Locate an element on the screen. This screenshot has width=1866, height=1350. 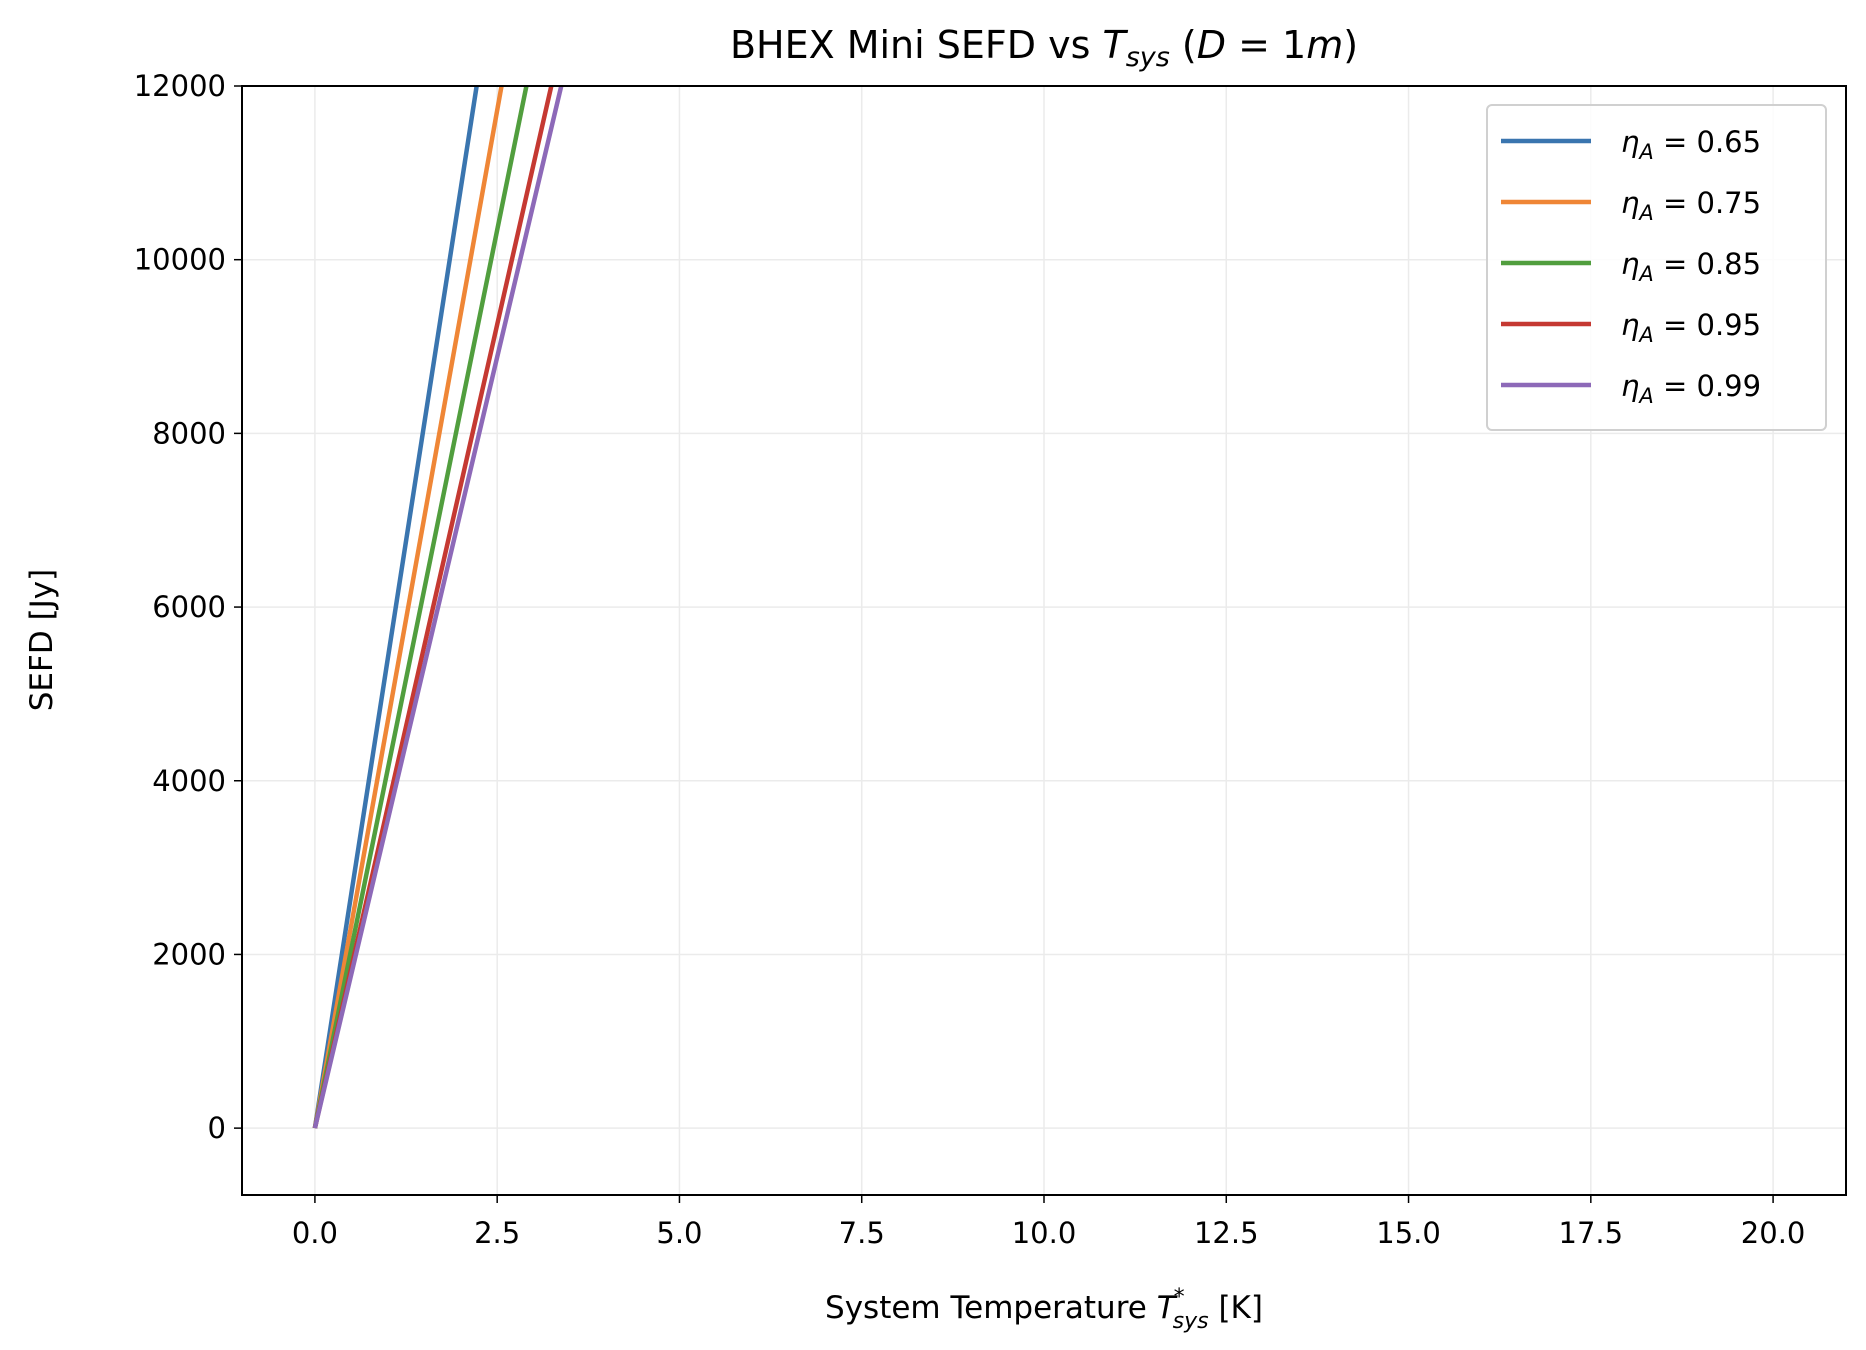
plot-area is located at coordinates (438, 607).